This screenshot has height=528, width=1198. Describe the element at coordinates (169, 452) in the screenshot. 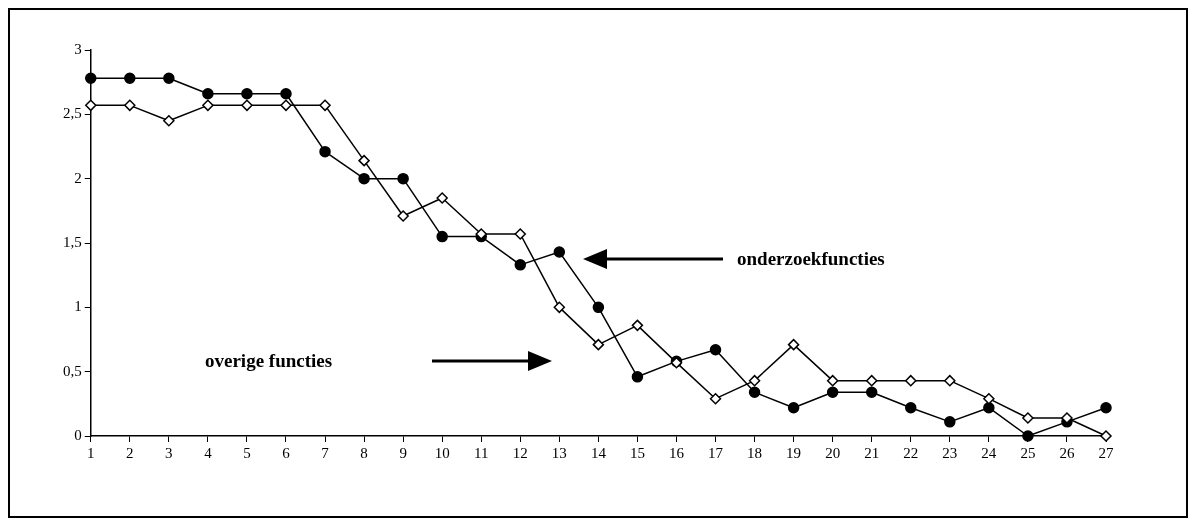

I see `x-tick-label: 3` at that location.